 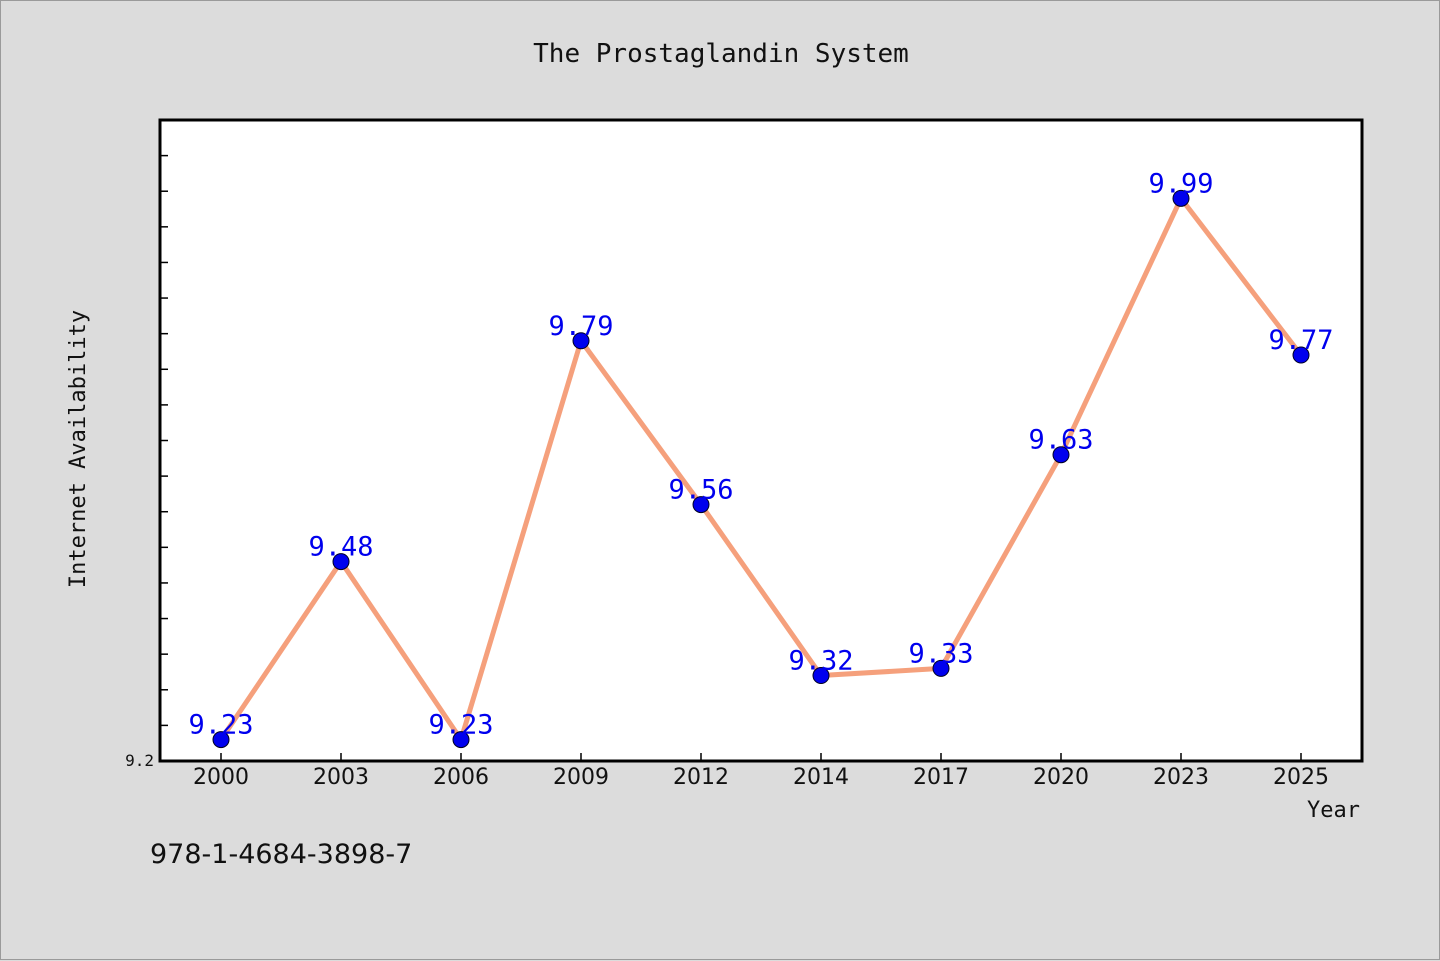 What do you see at coordinates (146, 462) in the screenshot?
I see `y-axis-ticks: 9.2` at bounding box center [146, 462].